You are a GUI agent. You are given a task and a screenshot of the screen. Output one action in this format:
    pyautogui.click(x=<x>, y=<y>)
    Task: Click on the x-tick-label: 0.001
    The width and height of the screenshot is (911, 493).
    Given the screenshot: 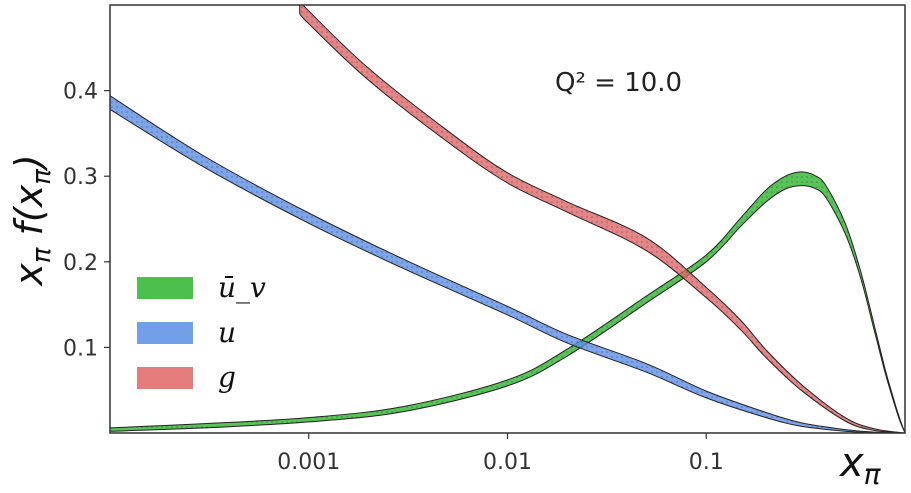 What is the action you would take?
    pyautogui.click(x=308, y=462)
    